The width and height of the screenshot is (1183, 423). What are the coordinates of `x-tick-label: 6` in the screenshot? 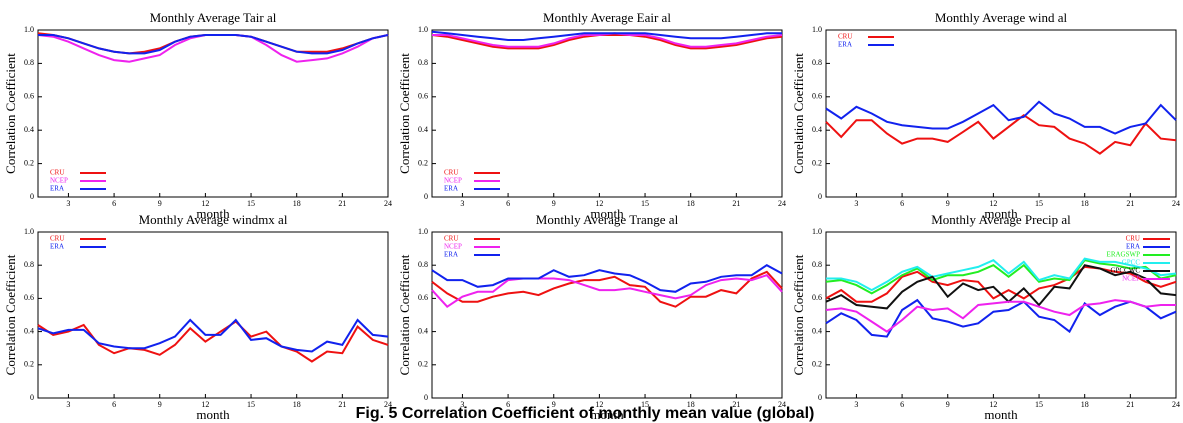 It's located at (114, 404).